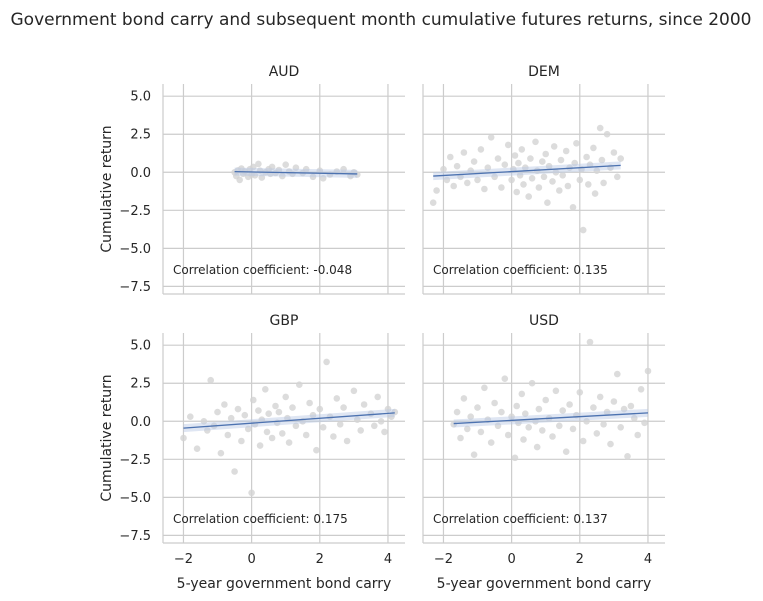 This screenshot has height=601, width=763. What do you see at coordinates (135, 460) in the screenshot?
I see `y-tick-label: −2.5` at bounding box center [135, 460].